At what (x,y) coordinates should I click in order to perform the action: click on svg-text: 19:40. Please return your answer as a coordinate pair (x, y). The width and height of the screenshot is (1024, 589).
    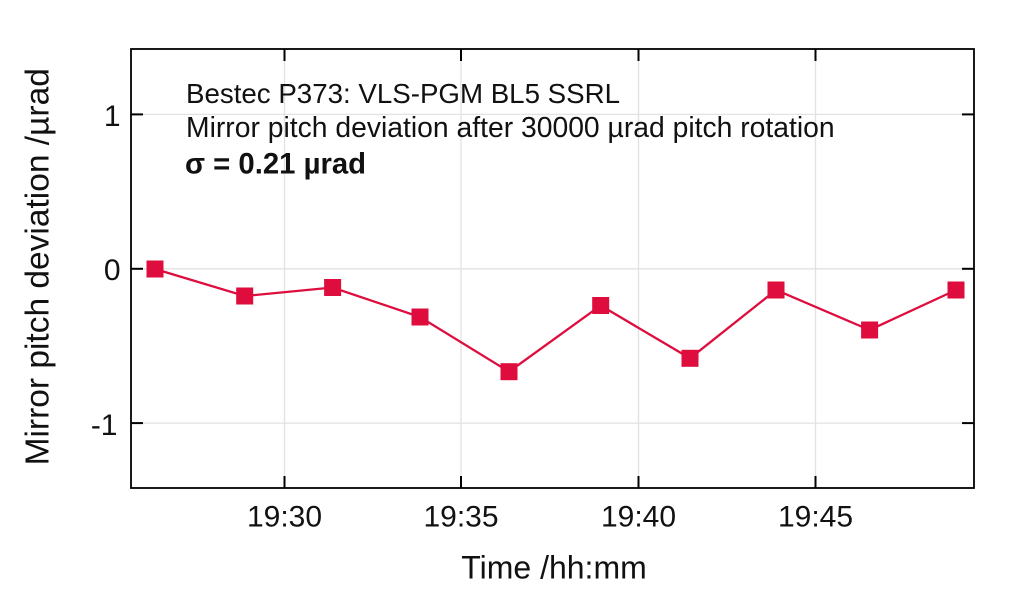
    Looking at the image, I should click on (638, 517).